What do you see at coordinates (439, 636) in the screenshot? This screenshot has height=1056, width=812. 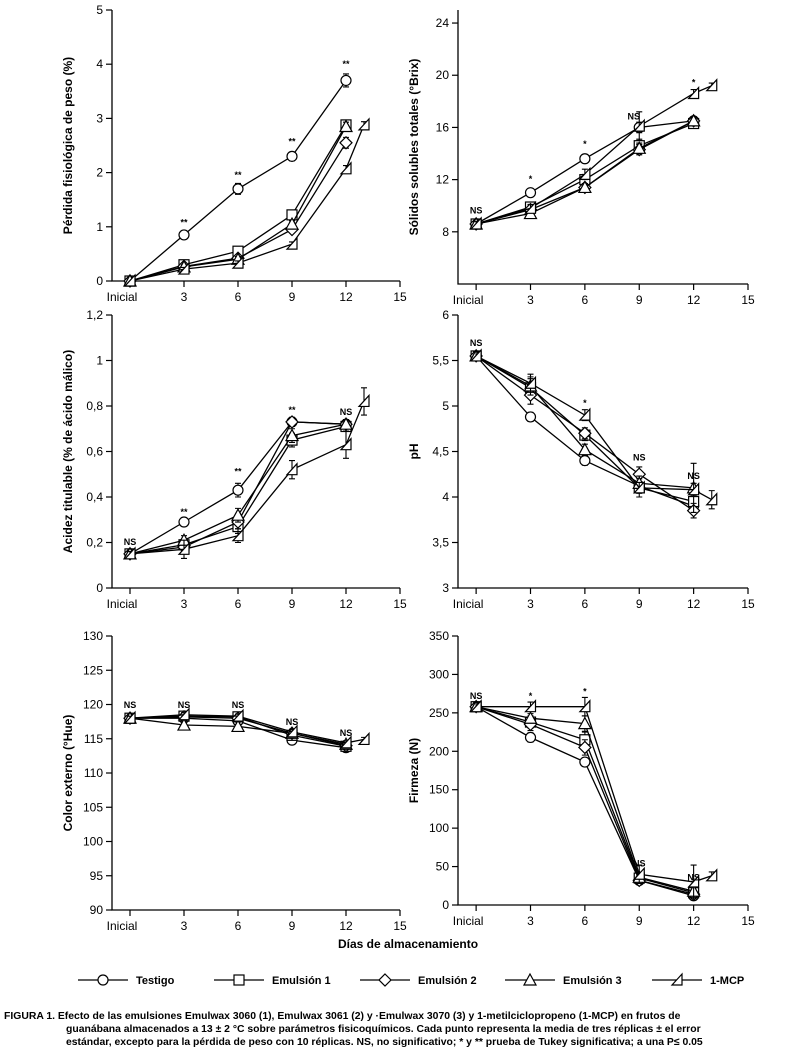 I see `y-tick-label: 350` at bounding box center [439, 636].